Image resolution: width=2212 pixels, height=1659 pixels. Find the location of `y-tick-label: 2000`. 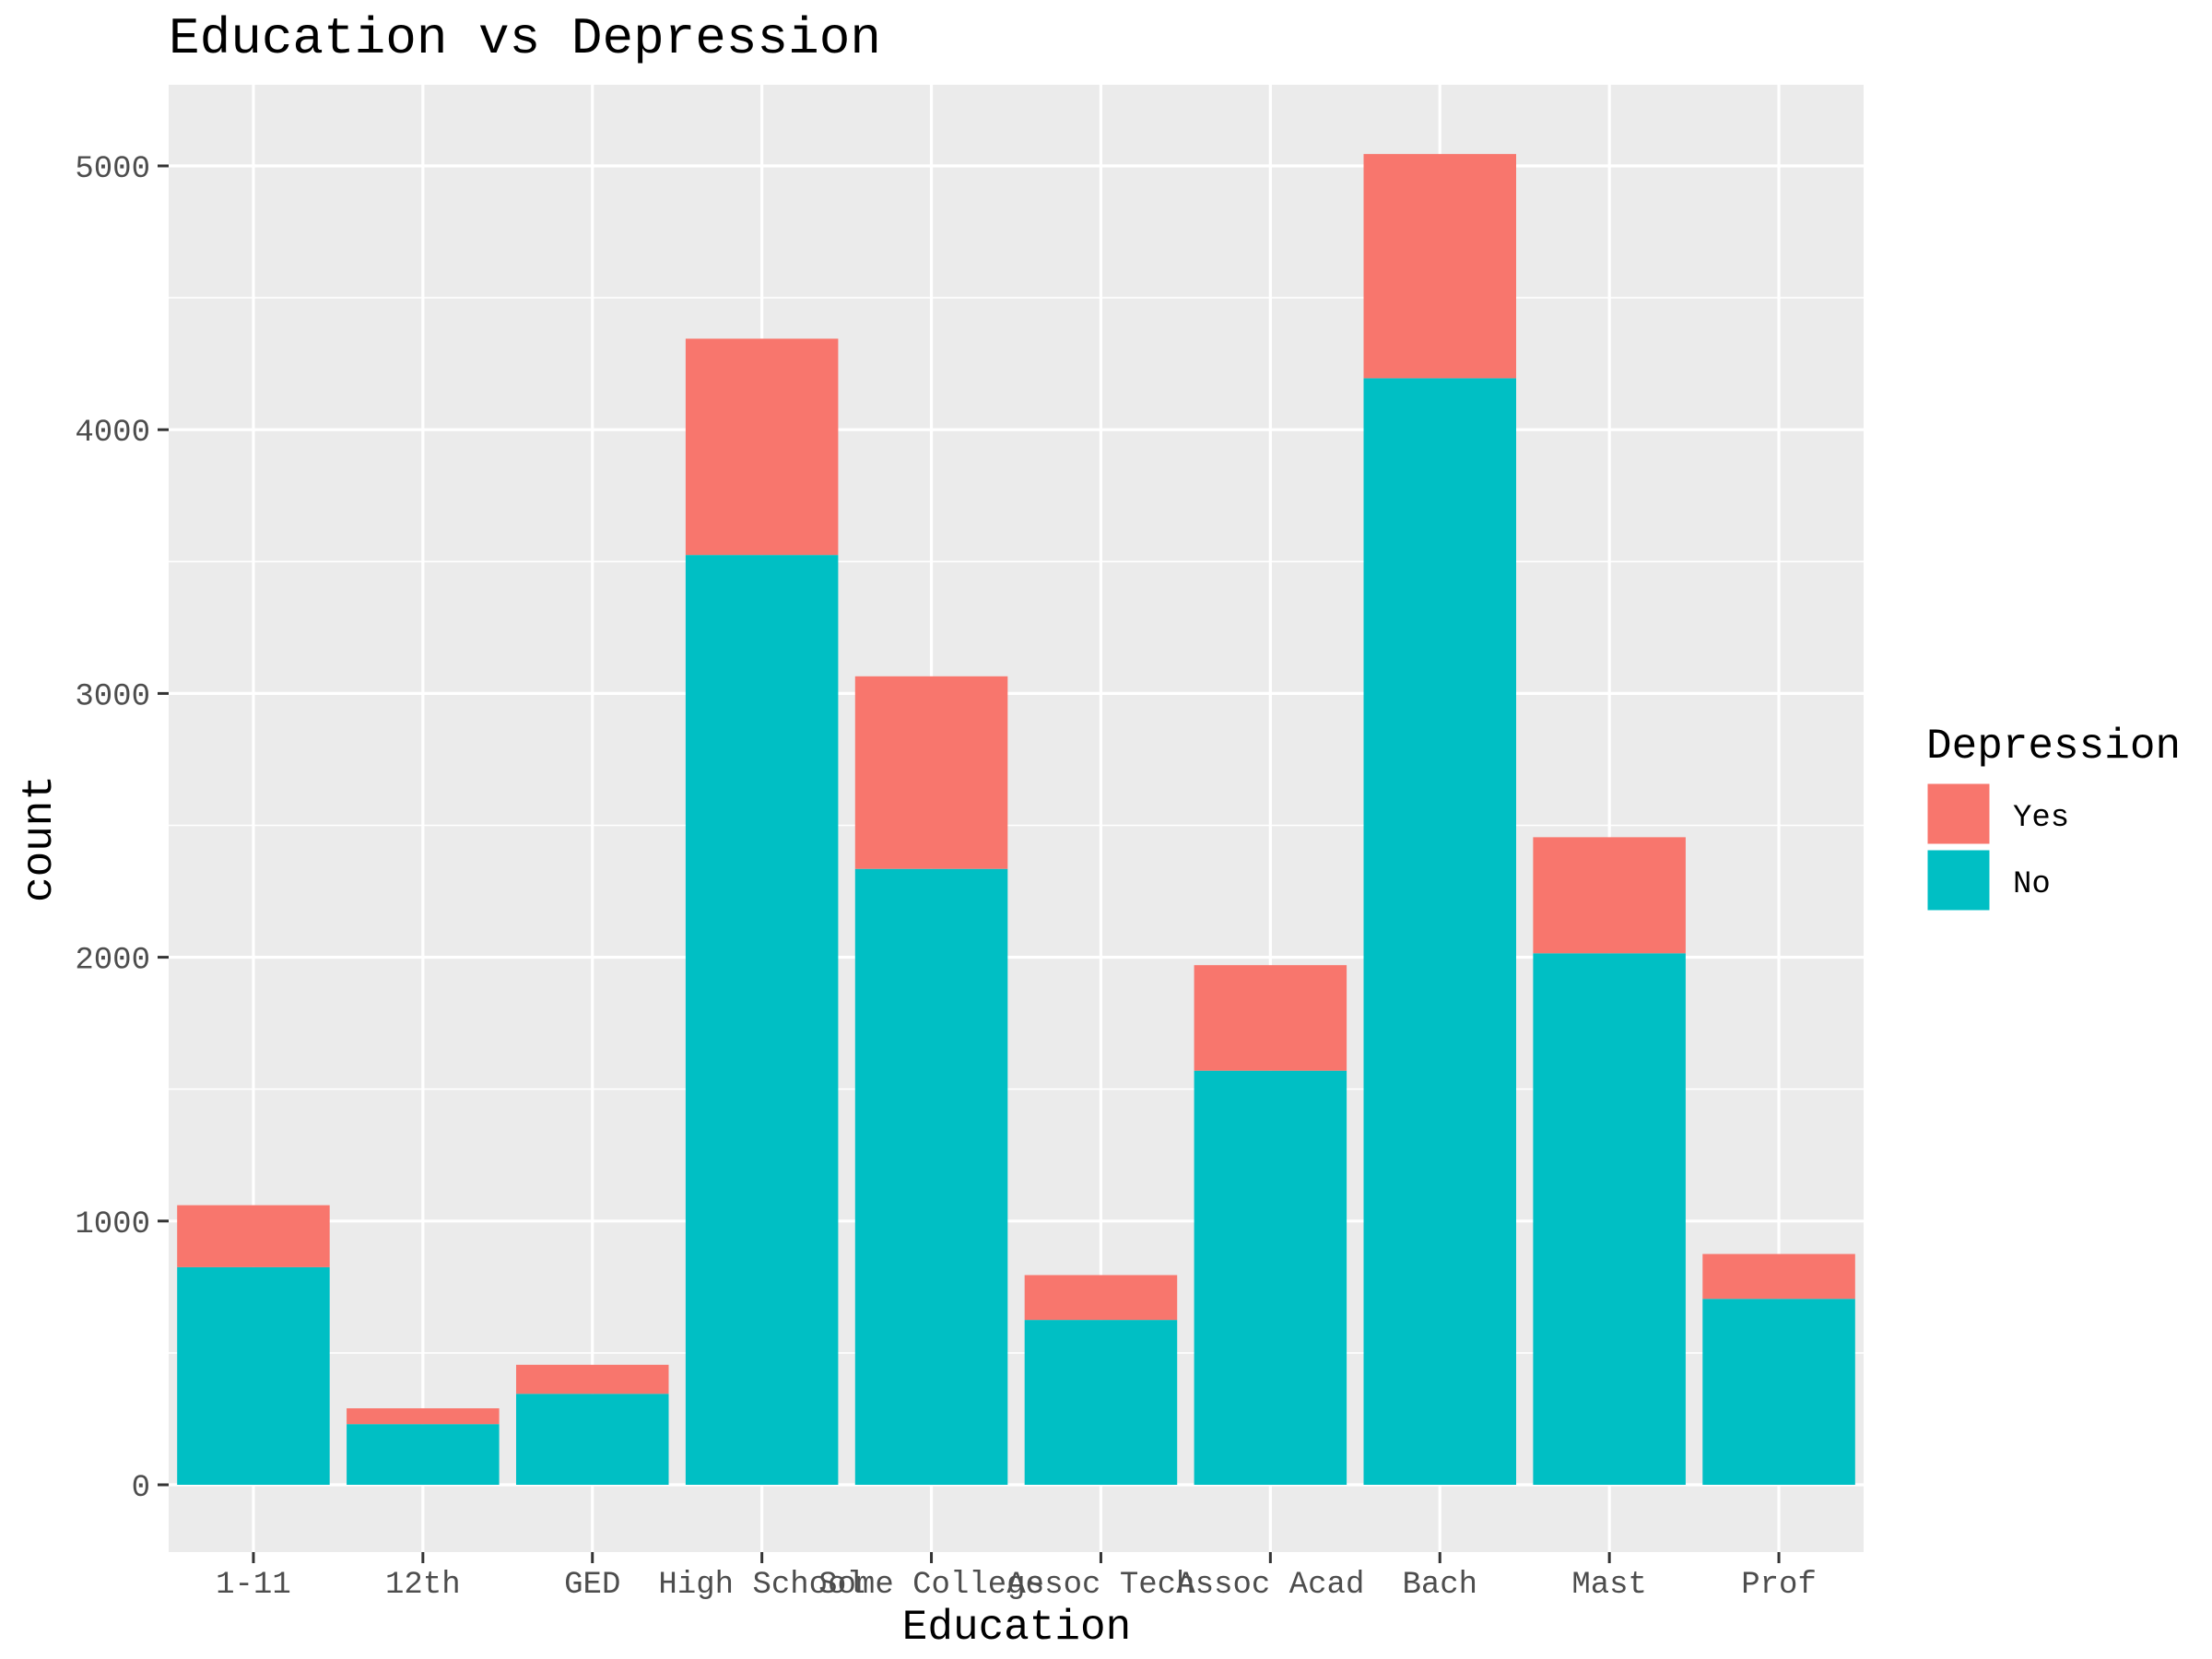

y-tick-label: 2000 is located at coordinates (112, 961).